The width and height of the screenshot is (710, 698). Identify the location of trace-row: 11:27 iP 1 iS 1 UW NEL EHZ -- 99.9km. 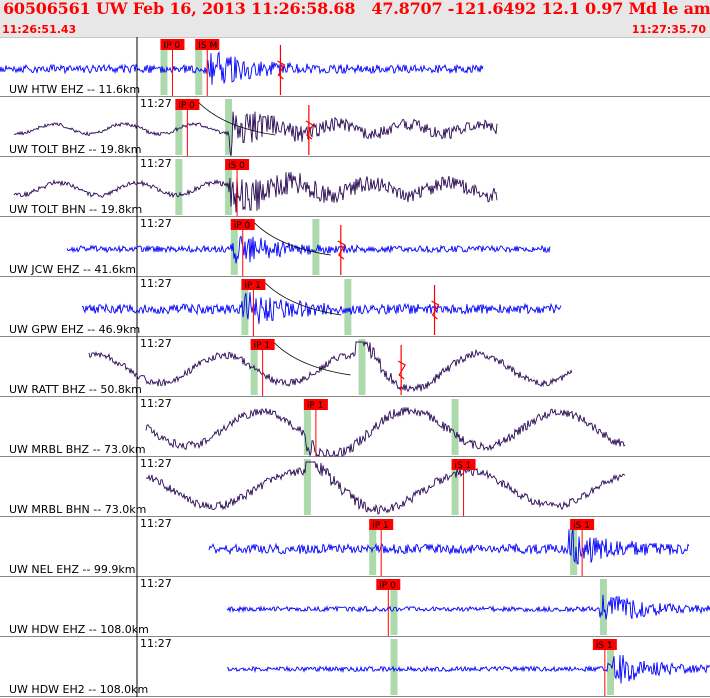
(355, 547).